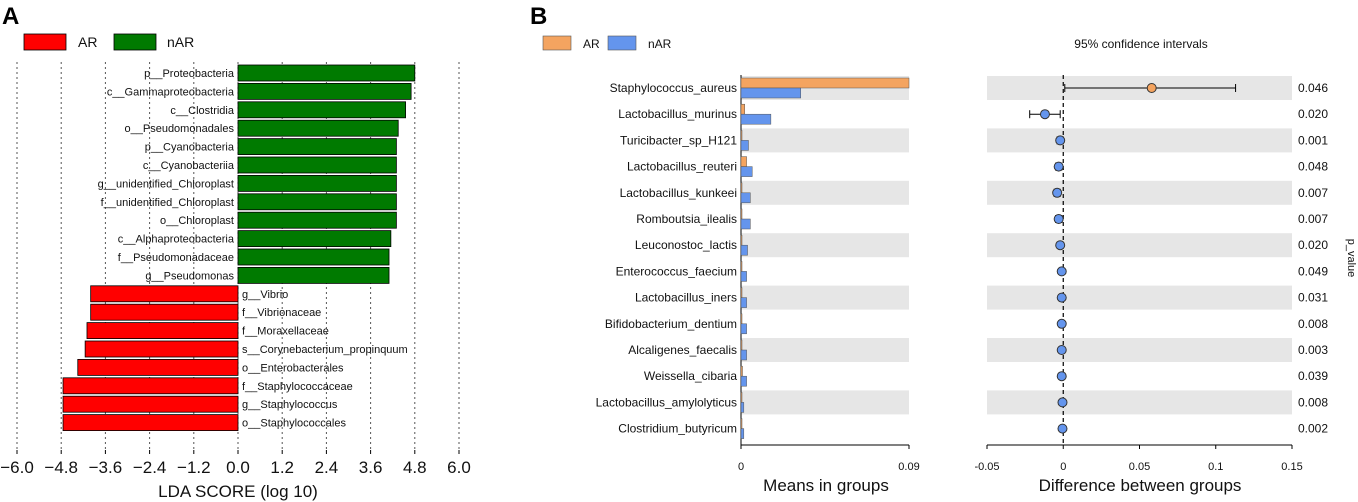 This screenshot has width=1358, height=502. Describe the element at coordinates (135, 42) in the screenshot. I see `legend-a-nar-swatch` at that location.